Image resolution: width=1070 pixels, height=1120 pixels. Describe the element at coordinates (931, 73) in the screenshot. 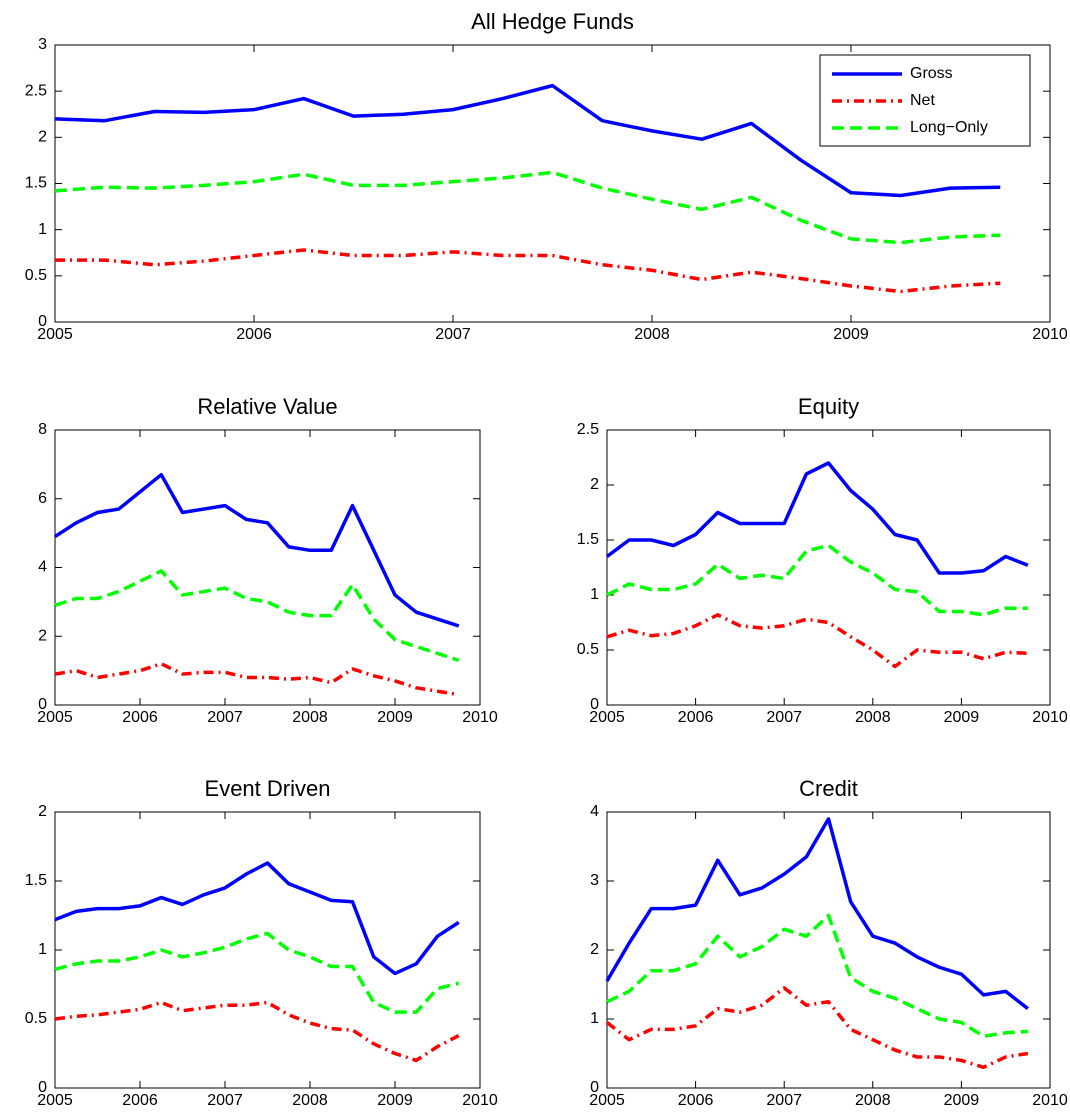

I see `legend-label: Gross` at that location.